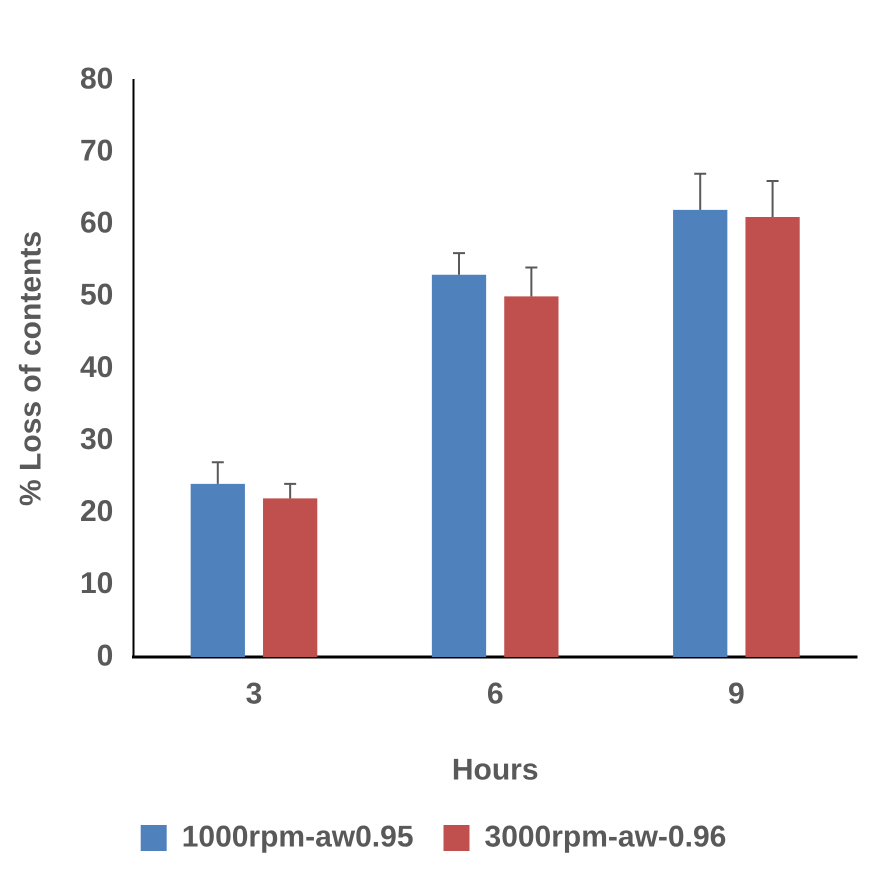  Describe the element at coordinates (97, 367) in the screenshot. I see `y-tick-label: 40` at that location.